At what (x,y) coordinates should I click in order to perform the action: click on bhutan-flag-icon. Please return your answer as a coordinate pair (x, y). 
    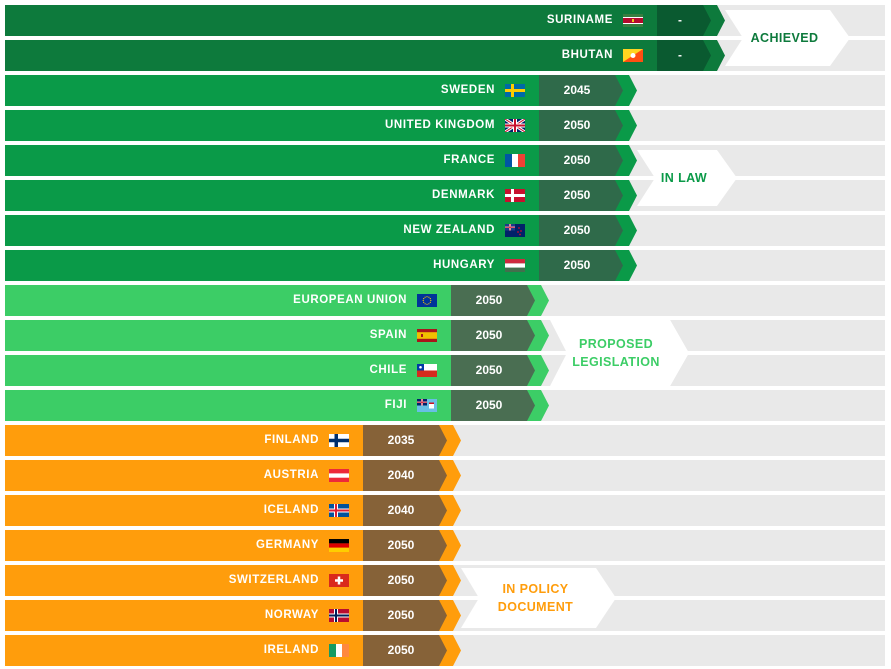
    Looking at the image, I should click on (633, 55).